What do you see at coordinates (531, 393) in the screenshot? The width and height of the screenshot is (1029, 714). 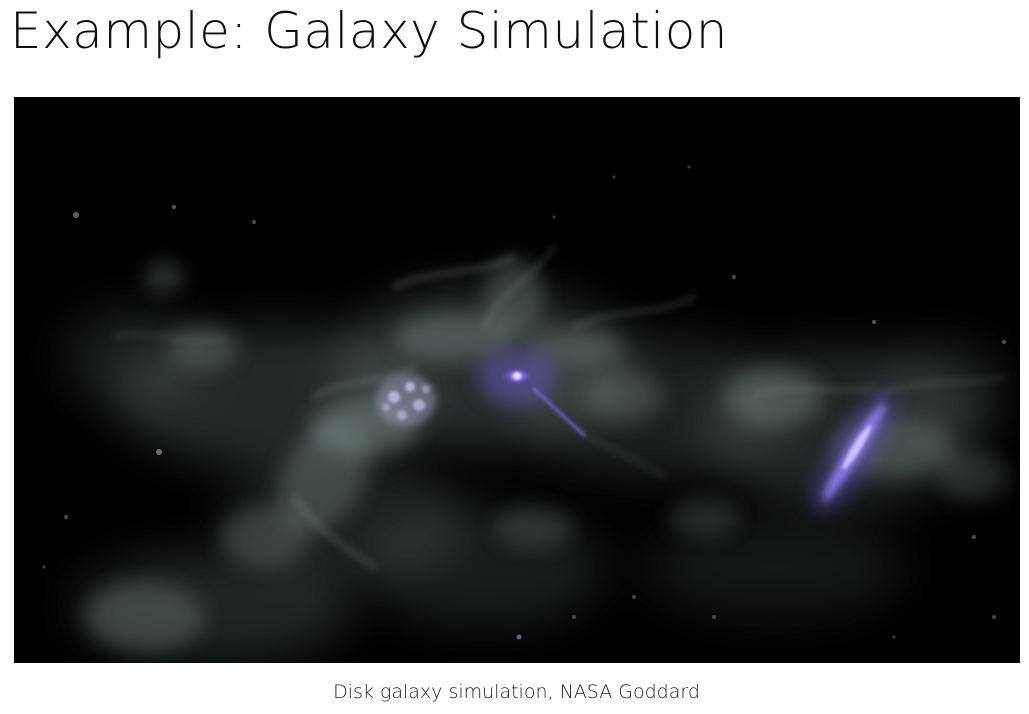 I see `galaxy-center` at bounding box center [531, 393].